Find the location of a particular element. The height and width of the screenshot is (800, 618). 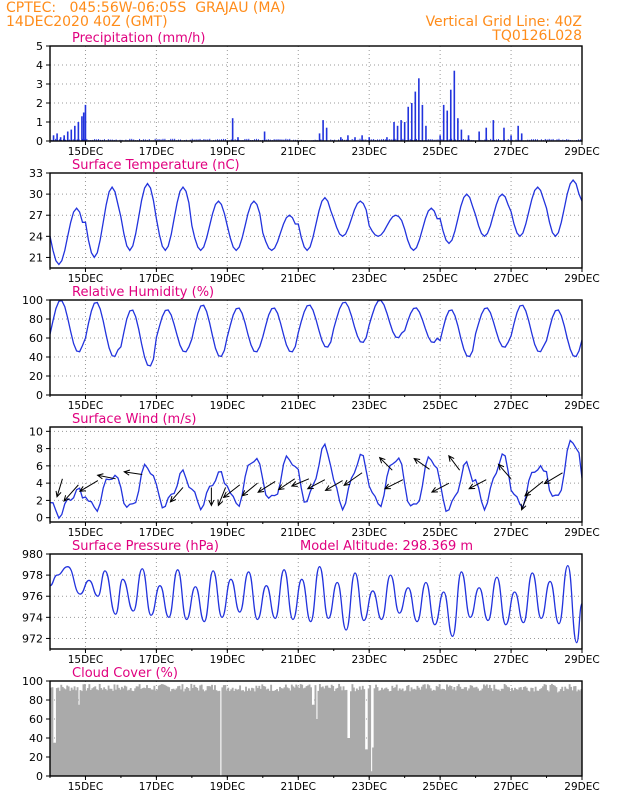

y-tick-label: 6 is located at coordinates (39, 466).